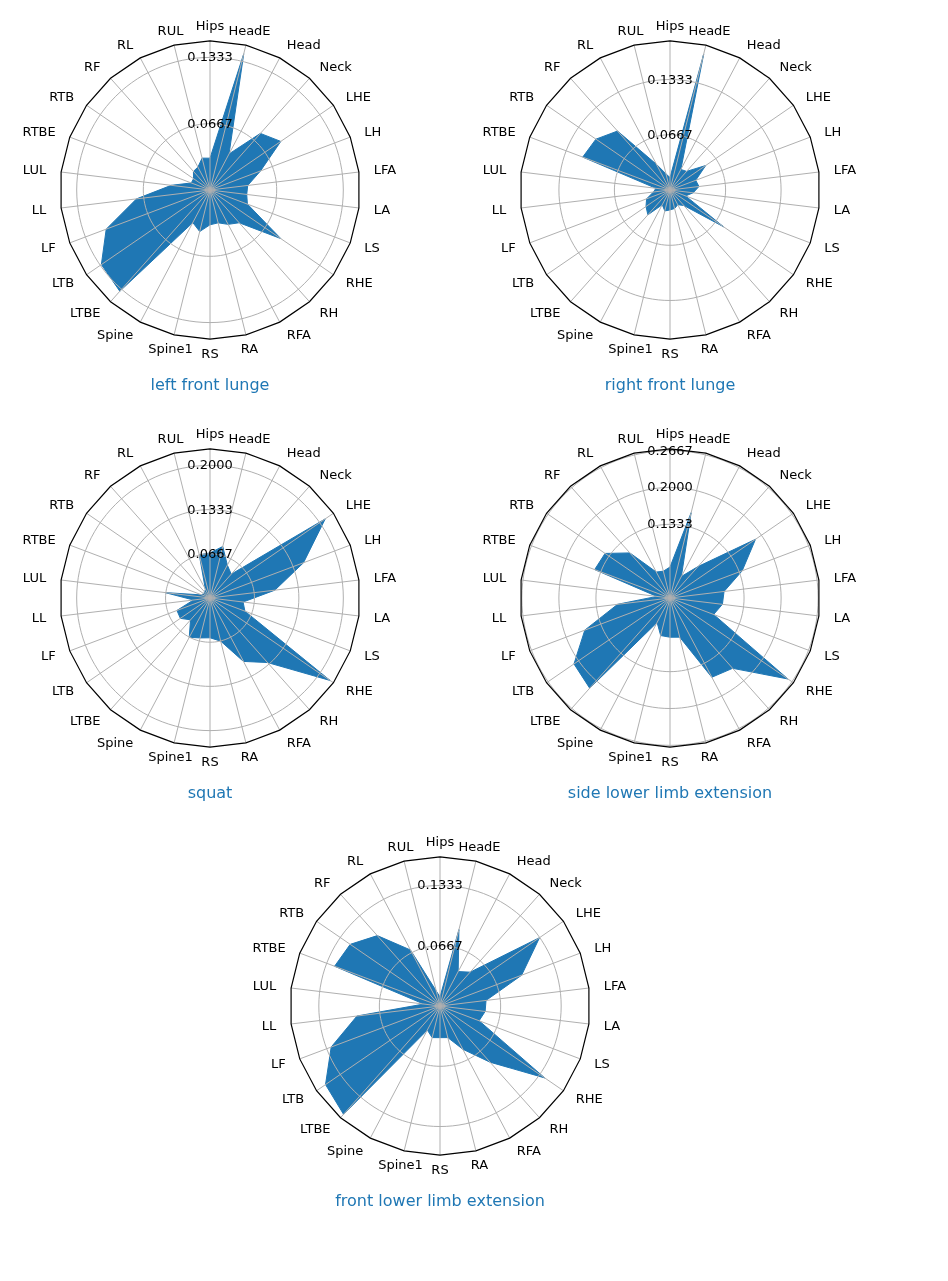 This screenshot has width=948, height=1281. I want to click on text: squat, so click(210, 792).